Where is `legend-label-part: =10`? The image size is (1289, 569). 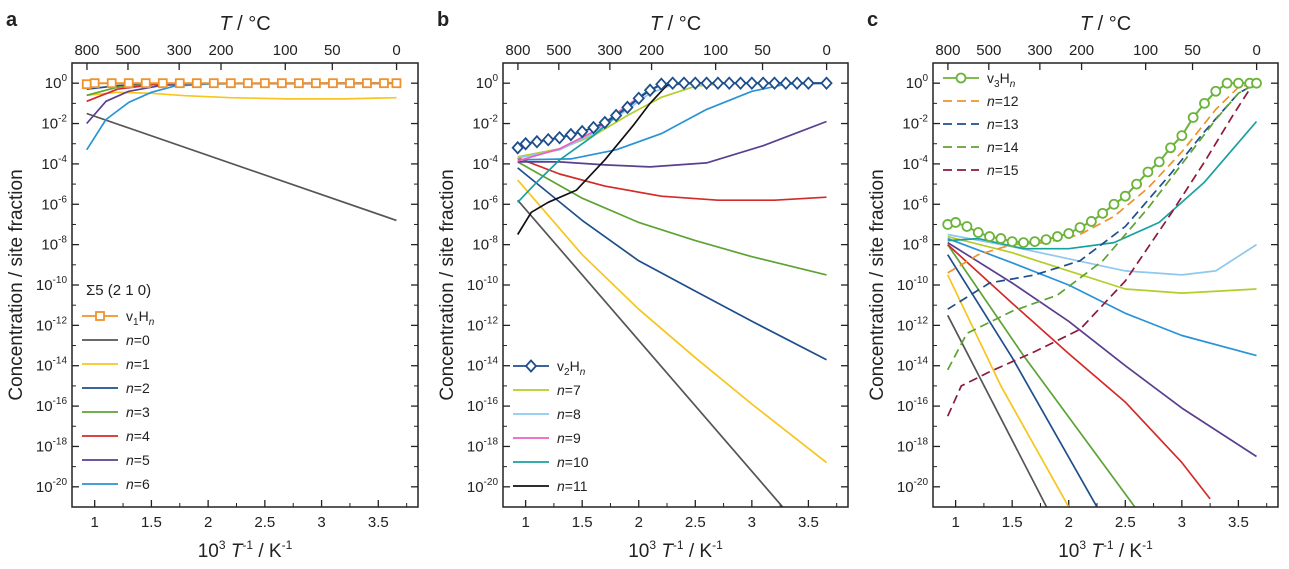 legend-label-part: =10 is located at coordinates (577, 462).